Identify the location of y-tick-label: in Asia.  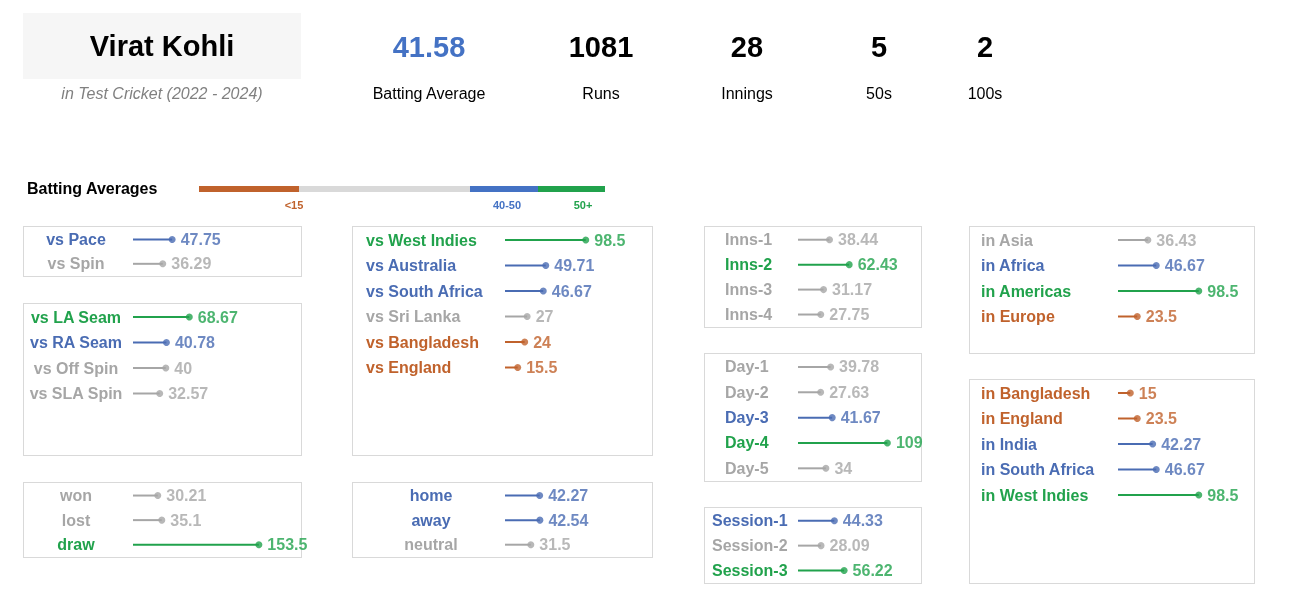
(1007, 240).